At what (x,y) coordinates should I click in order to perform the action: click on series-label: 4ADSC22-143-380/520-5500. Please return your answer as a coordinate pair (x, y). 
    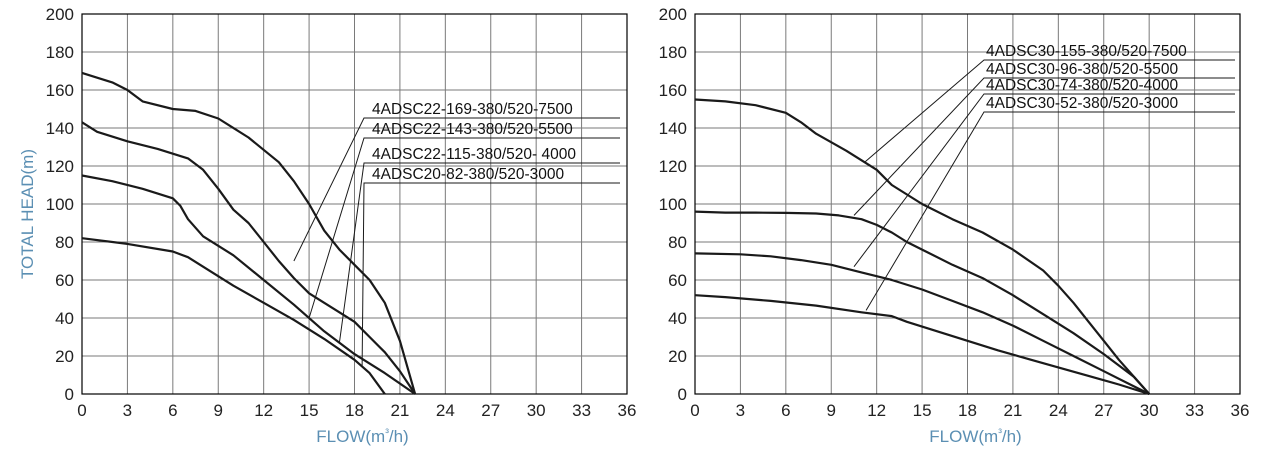
    Looking at the image, I should click on (472, 129).